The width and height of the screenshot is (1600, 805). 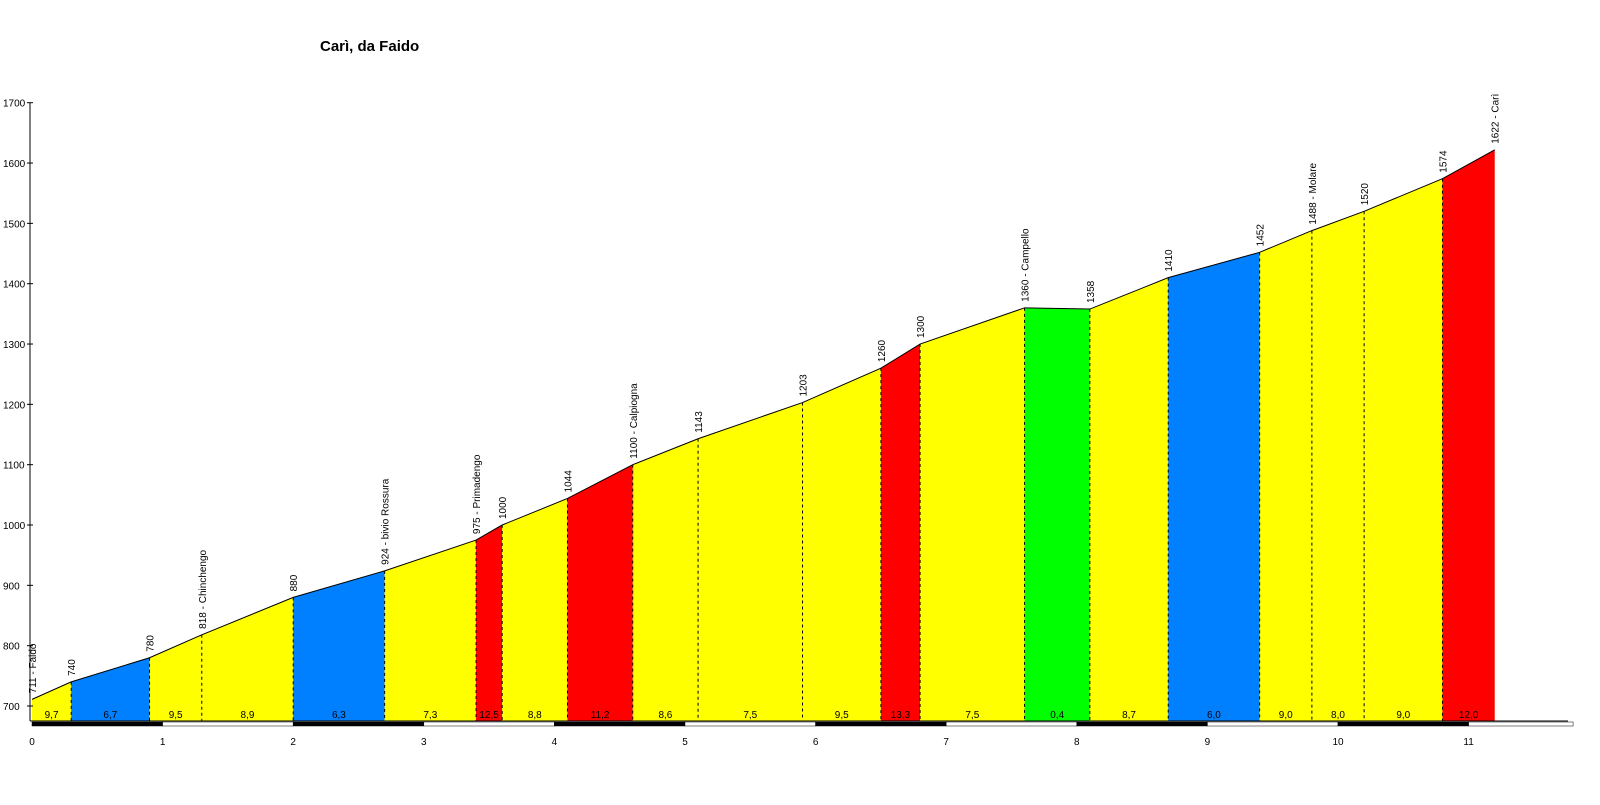 What do you see at coordinates (52, 715) in the screenshot?
I see `gradient-label: 9,7` at bounding box center [52, 715].